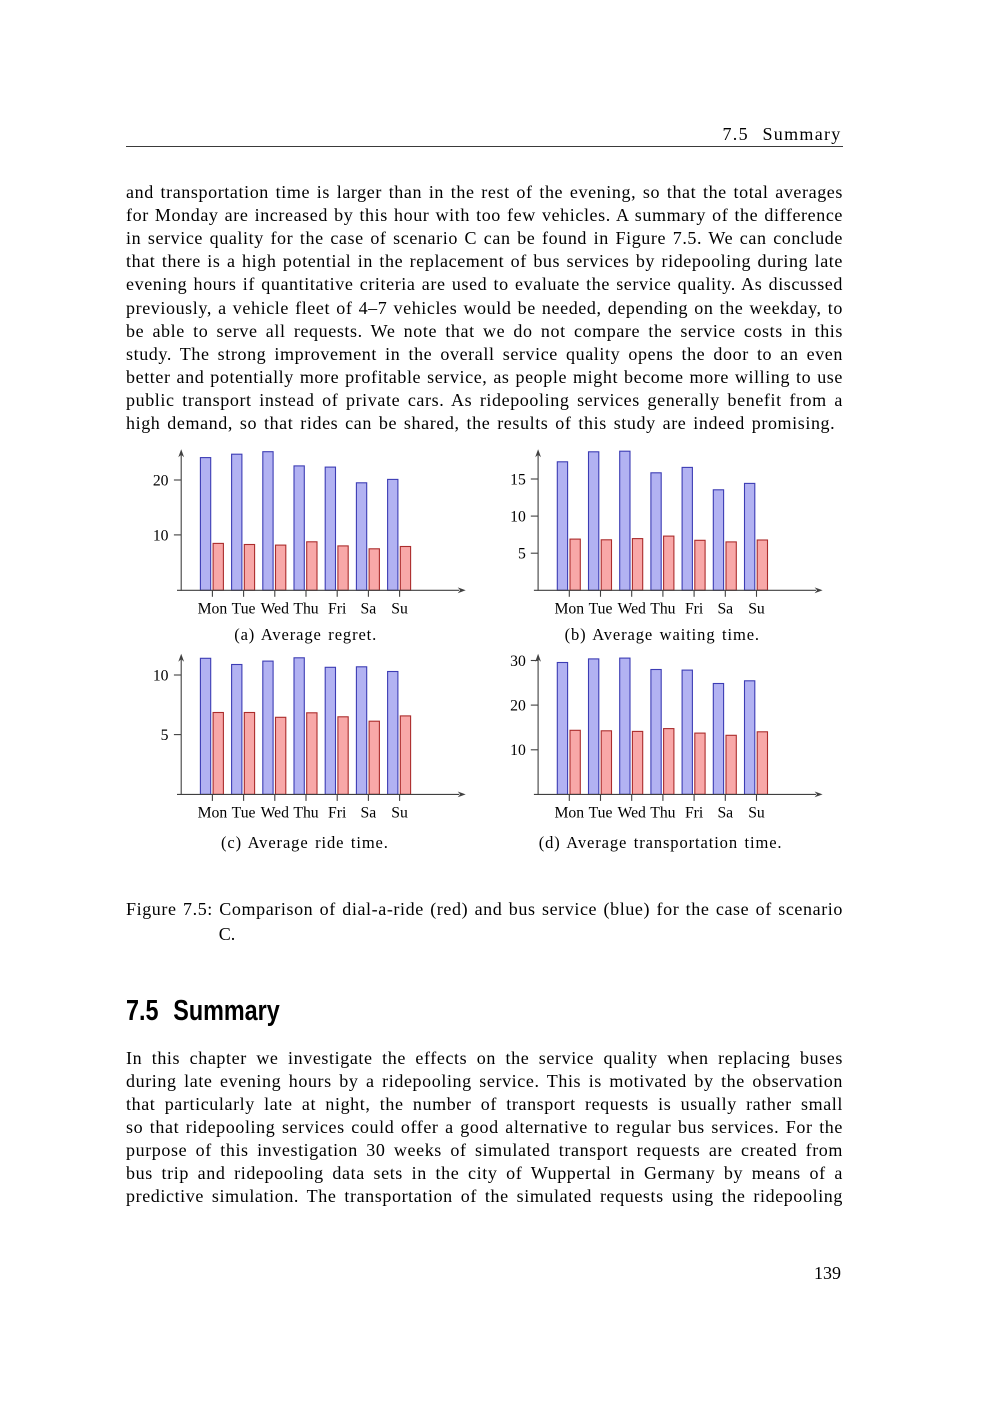 Image resolution: width=1000 pixels, height=1414 pixels. What do you see at coordinates (305, 634) in the screenshot?
I see `svg-text: (a) Average regret.` at bounding box center [305, 634].